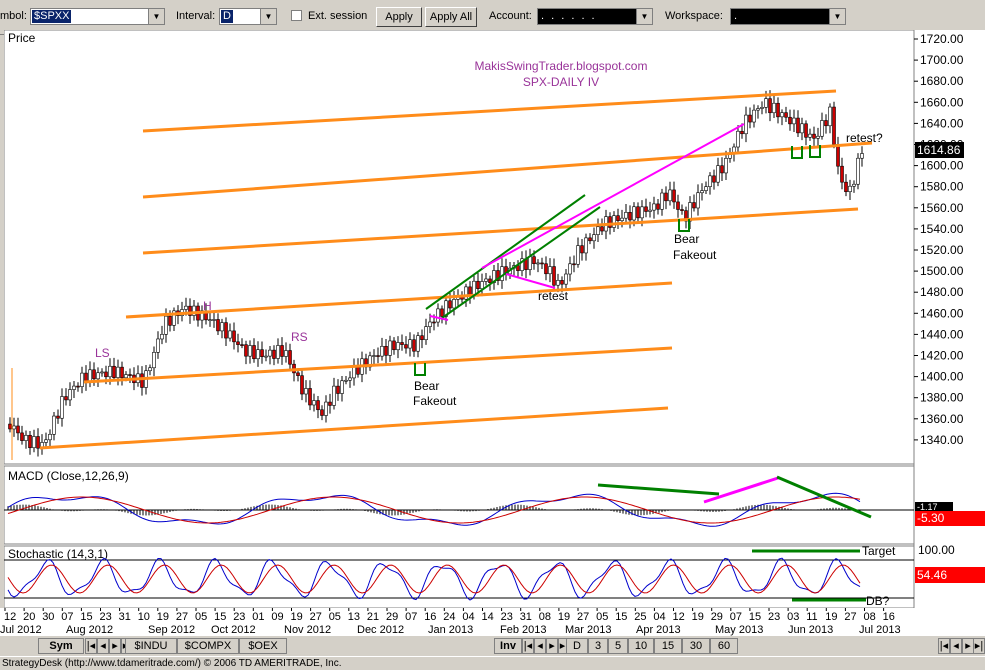  What do you see at coordinates (613, 196) in the screenshot?
I see `magenta-trendline` at bounding box center [613, 196].